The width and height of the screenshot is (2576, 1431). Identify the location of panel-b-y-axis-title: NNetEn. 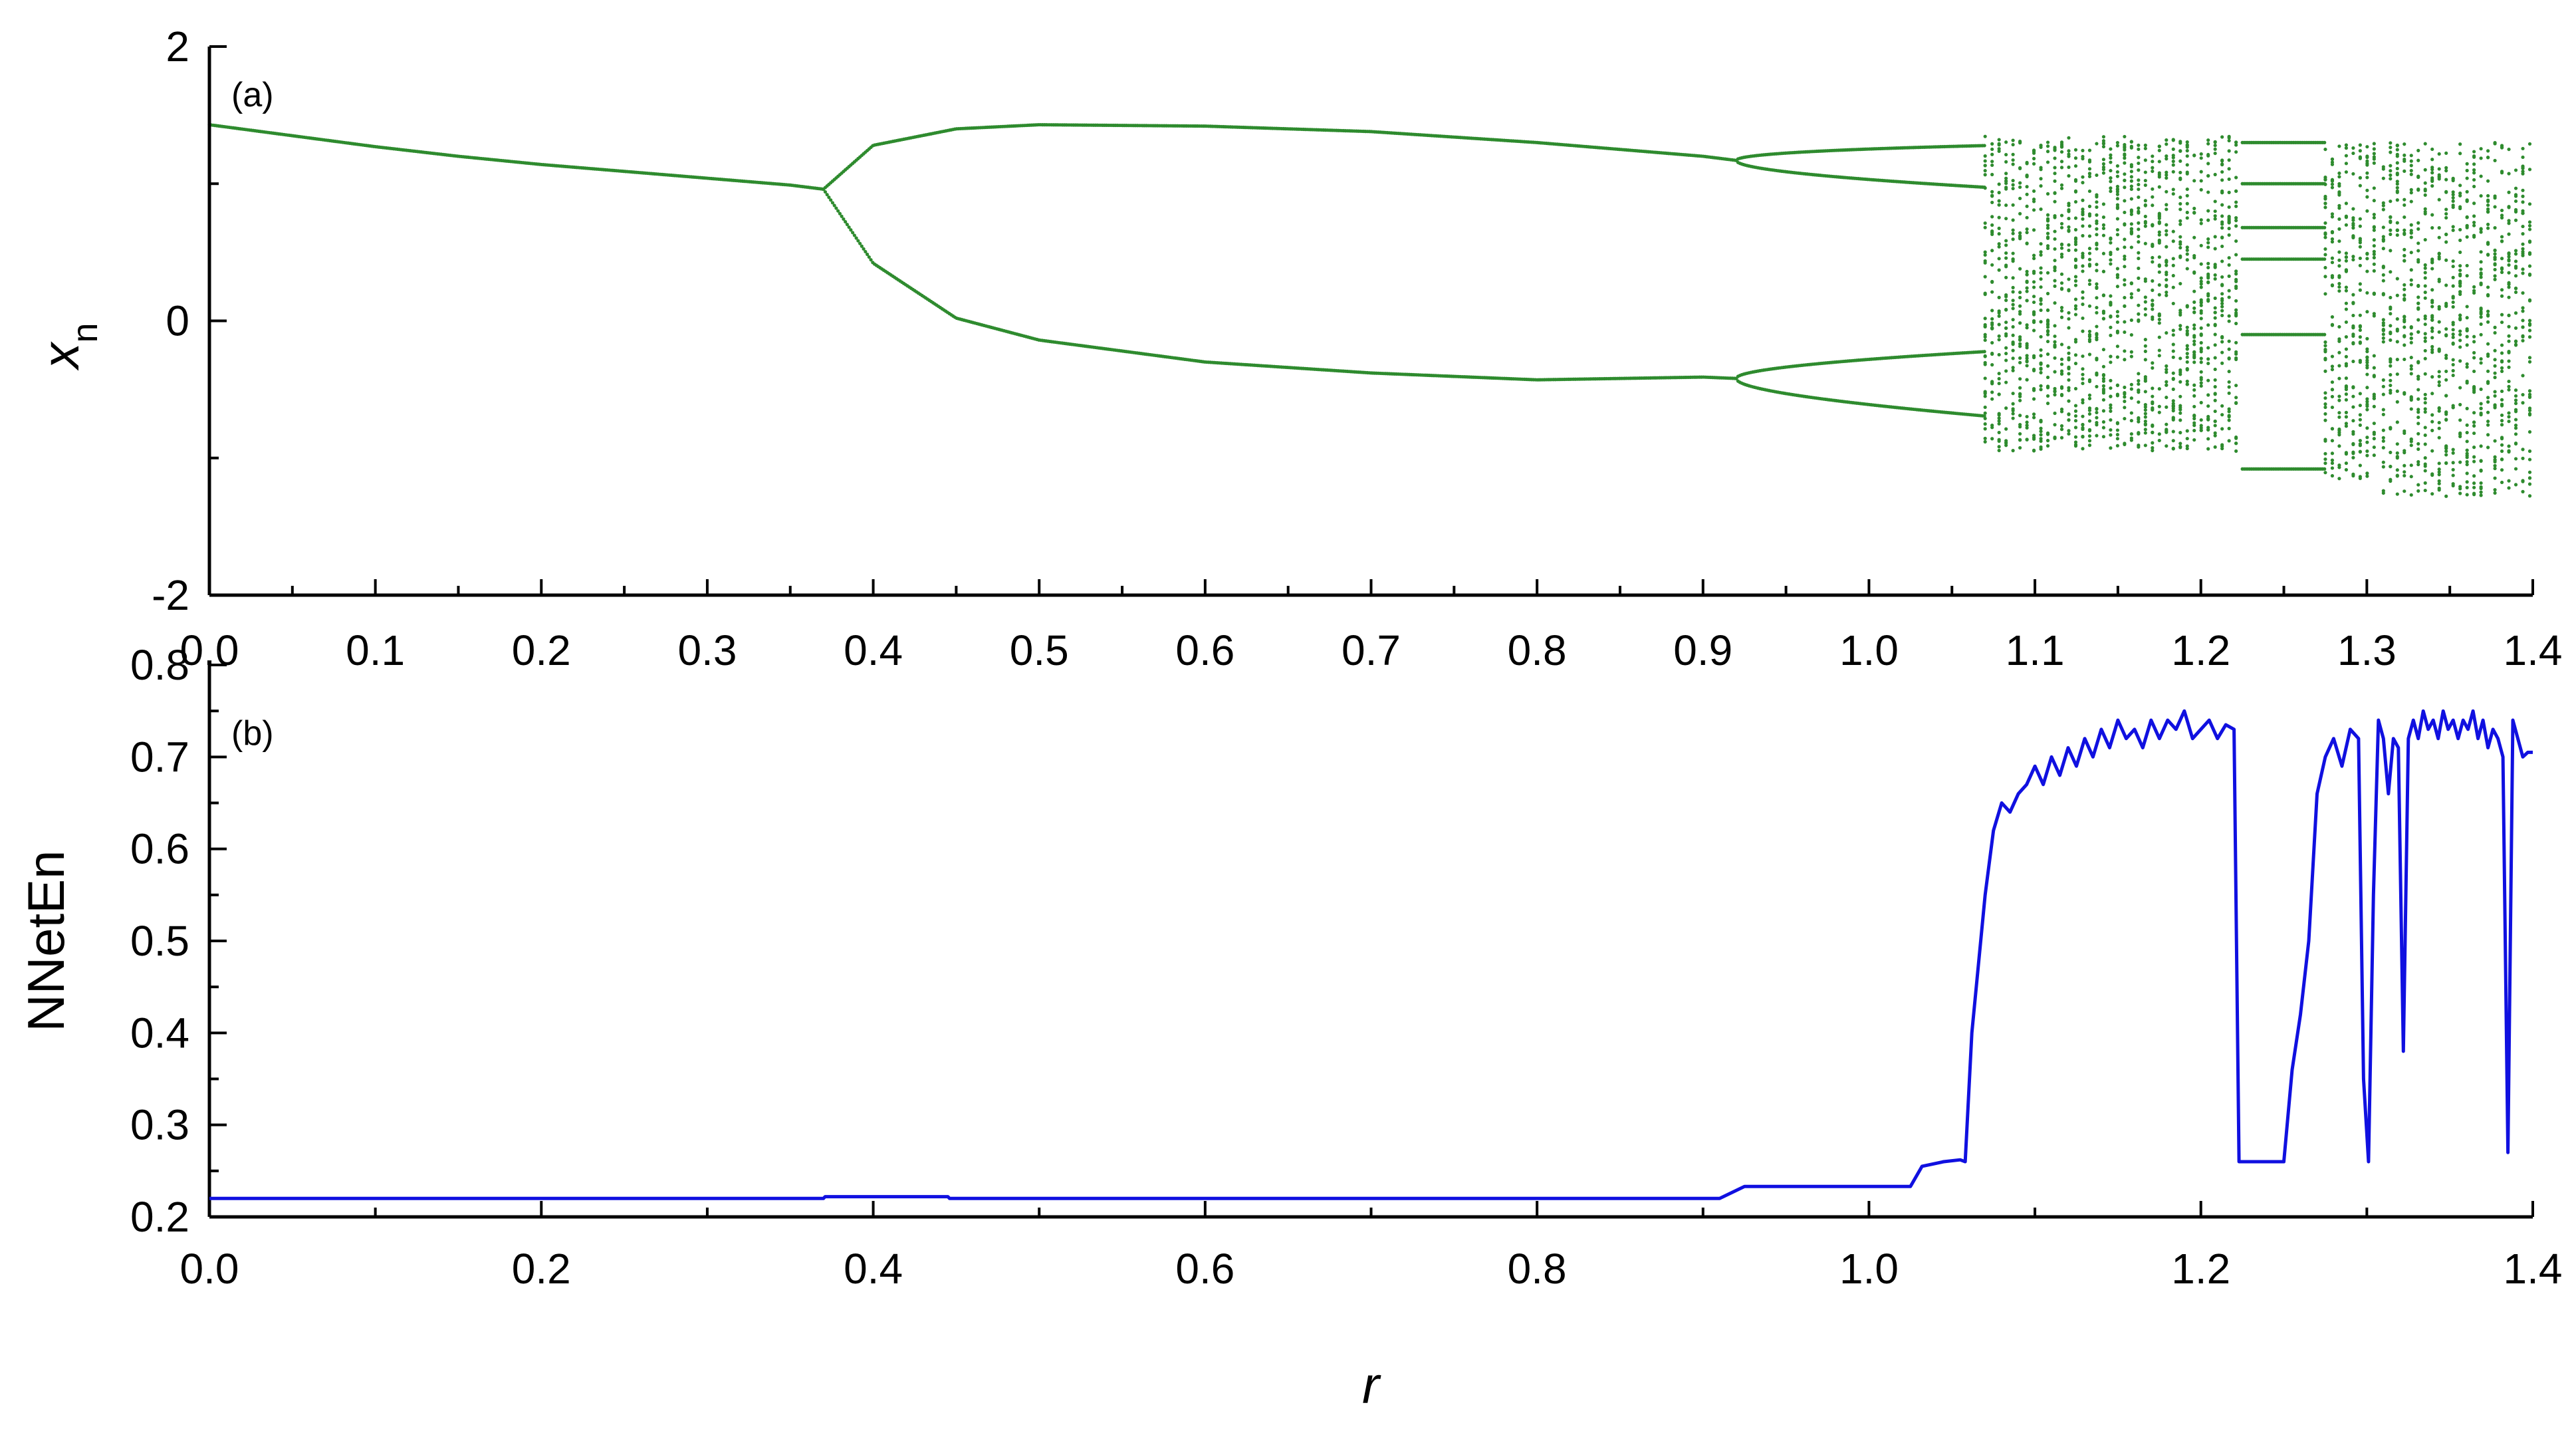
(46, 940).